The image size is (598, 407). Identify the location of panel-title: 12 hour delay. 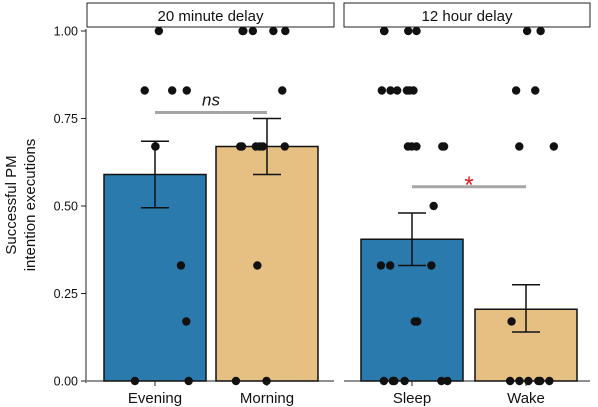
(467, 16).